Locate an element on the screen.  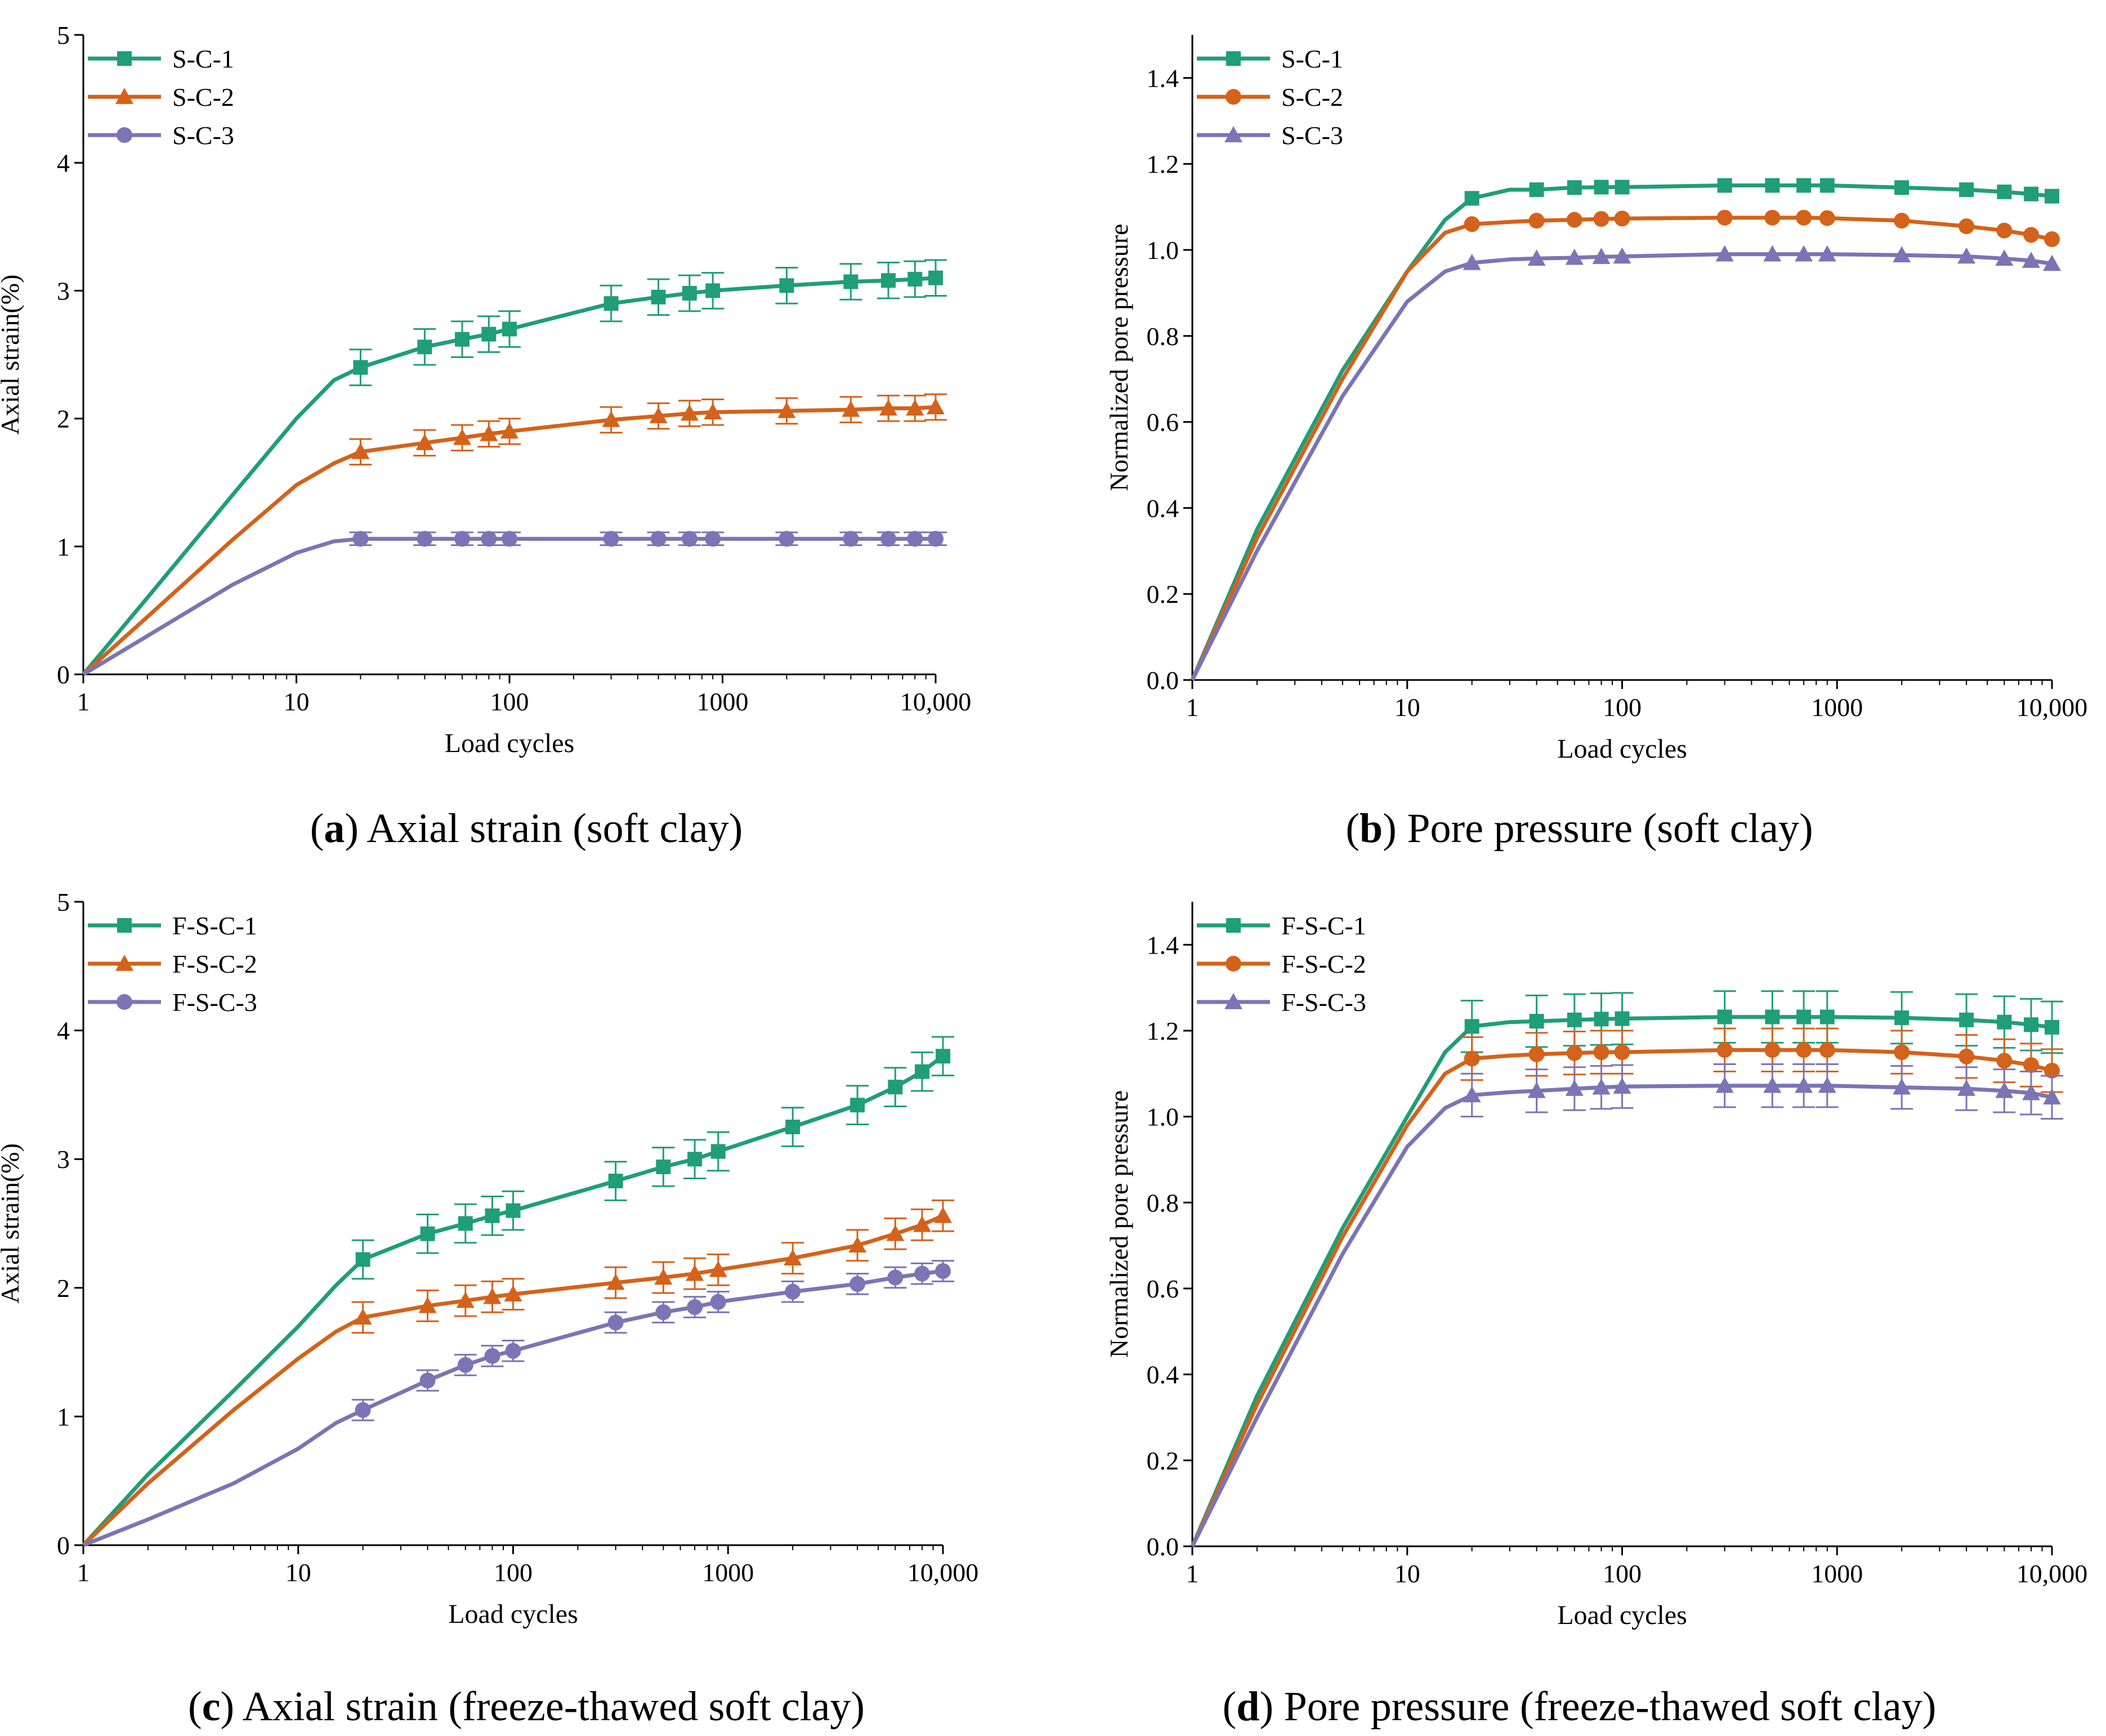
y-tick-label: 0.8 is located at coordinates (1163, 336).